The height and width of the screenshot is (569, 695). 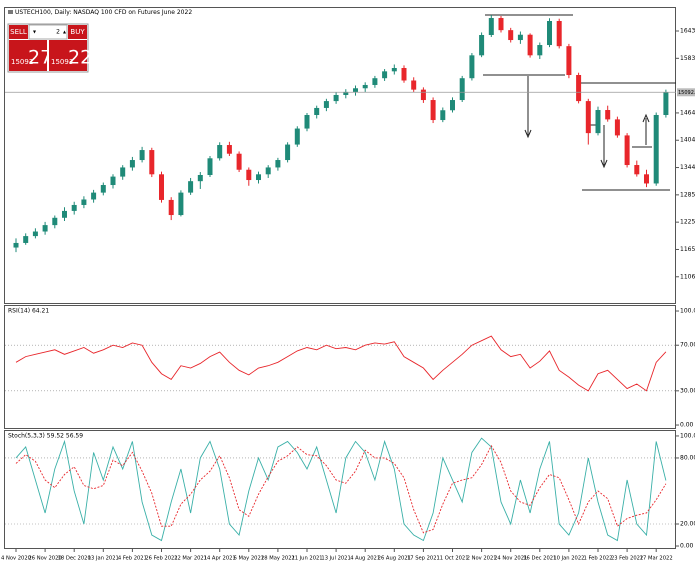 I want to click on x-tick-label: 18 Dec 2020, so click(x=74, y=559).